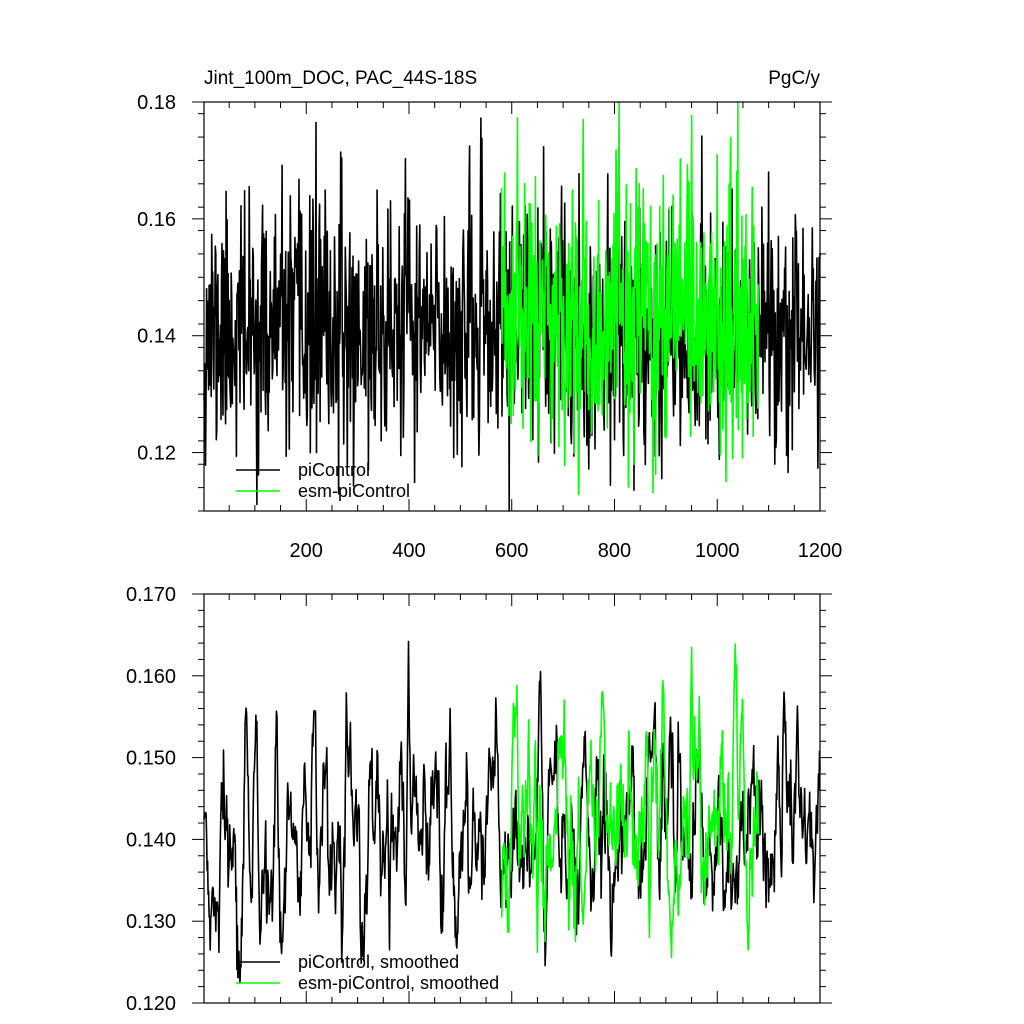 The image size is (1024, 1024). I want to click on y-tick-label: 0.16, so click(156, 220).